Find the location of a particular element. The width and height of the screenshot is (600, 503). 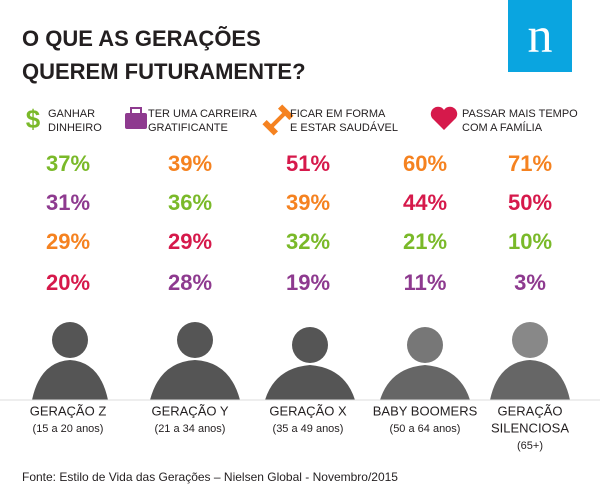

percent-value: 60% is located at coordinates (425, 163).